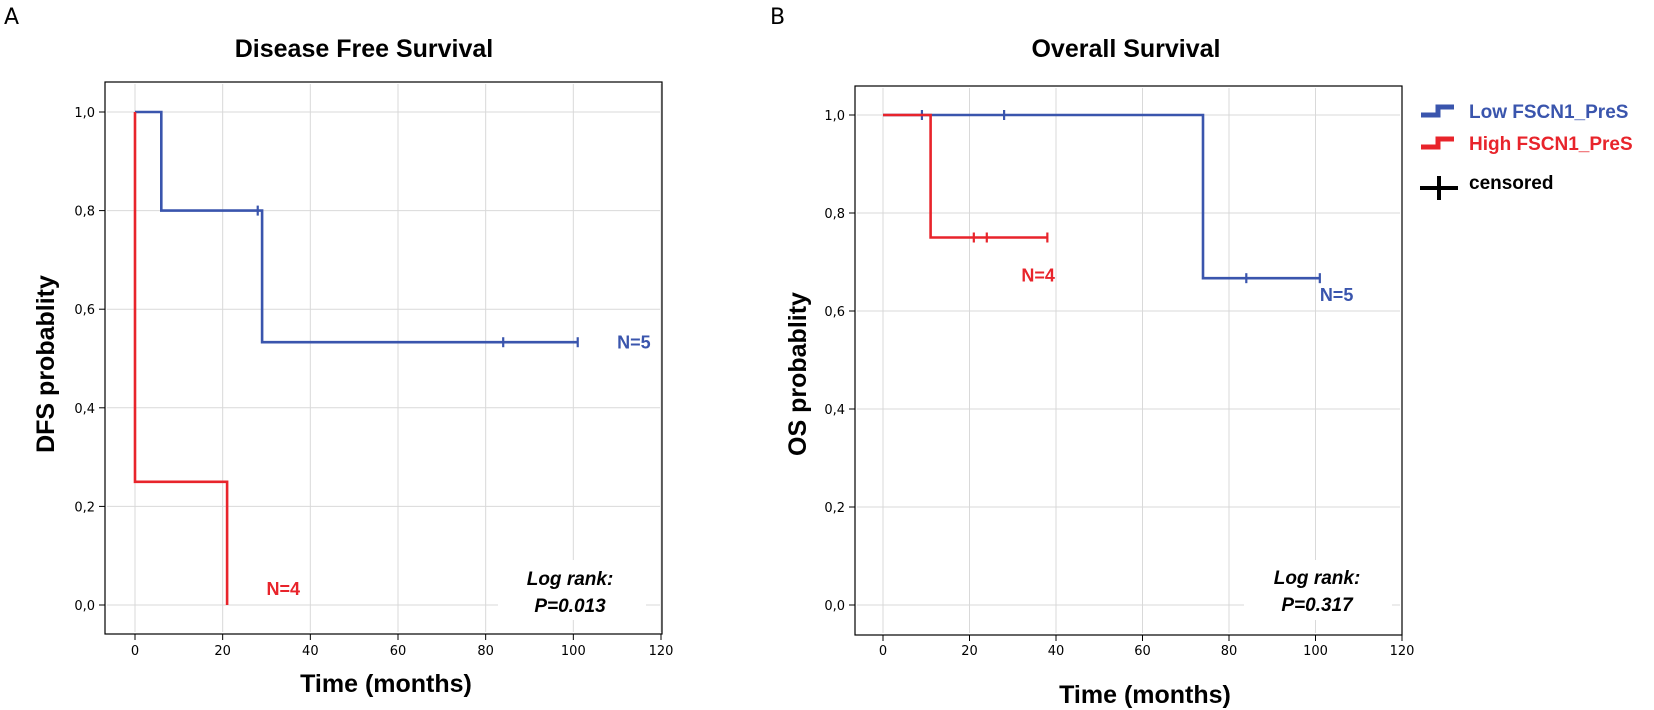 The height and width of the screenshot is (710, 1654). What do you see at coordinates (1548, 112) in the screenshot?
I see `legend-low-label: Low FSCN1_PreS` at bounding box center [1548, 112].